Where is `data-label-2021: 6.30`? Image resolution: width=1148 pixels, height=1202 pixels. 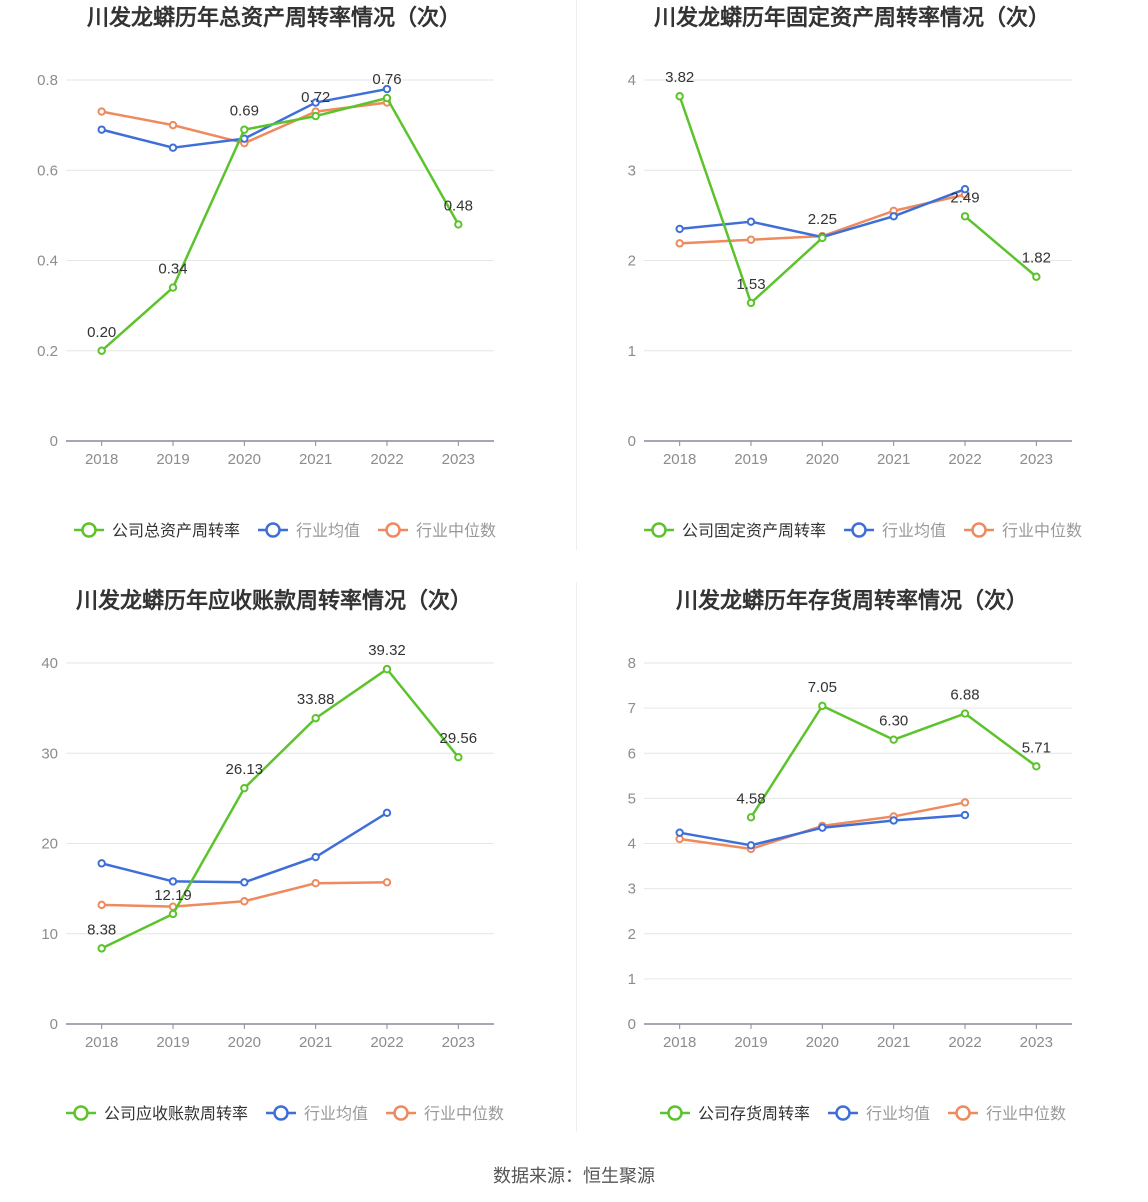
data-label-2021: 6.30 is located at coordinates (893, 721).